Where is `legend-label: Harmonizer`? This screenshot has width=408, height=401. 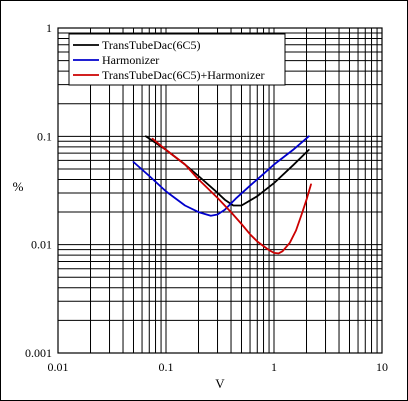
legend-label: Harmonizer is located at coordinates (130, 60).